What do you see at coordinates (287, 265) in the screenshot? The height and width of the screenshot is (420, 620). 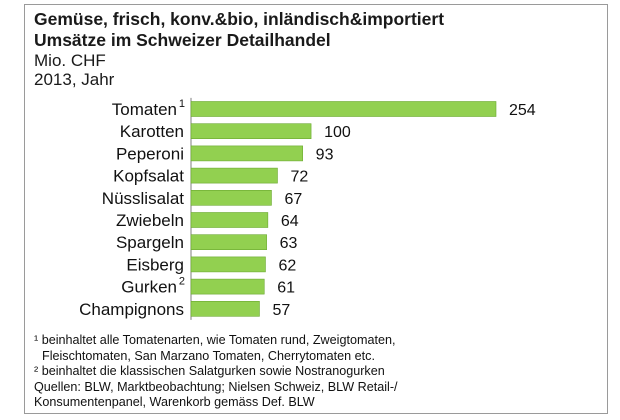 I see `value-label-eisberg: 62` at bounding box center [287, 265].